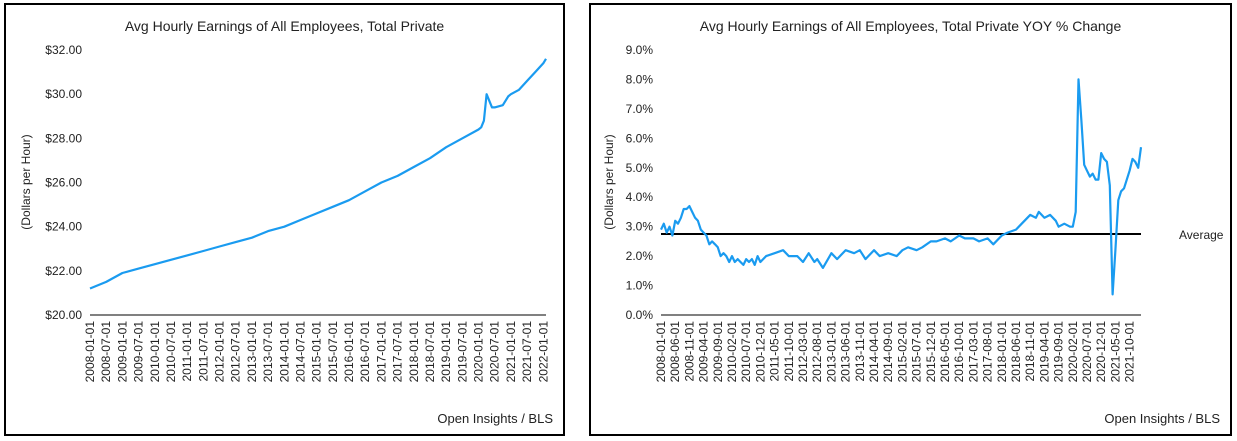 This screenshot has width=1237, height=441. I want to click on x-tick-label: 2012-07-01, so click(236, 352).